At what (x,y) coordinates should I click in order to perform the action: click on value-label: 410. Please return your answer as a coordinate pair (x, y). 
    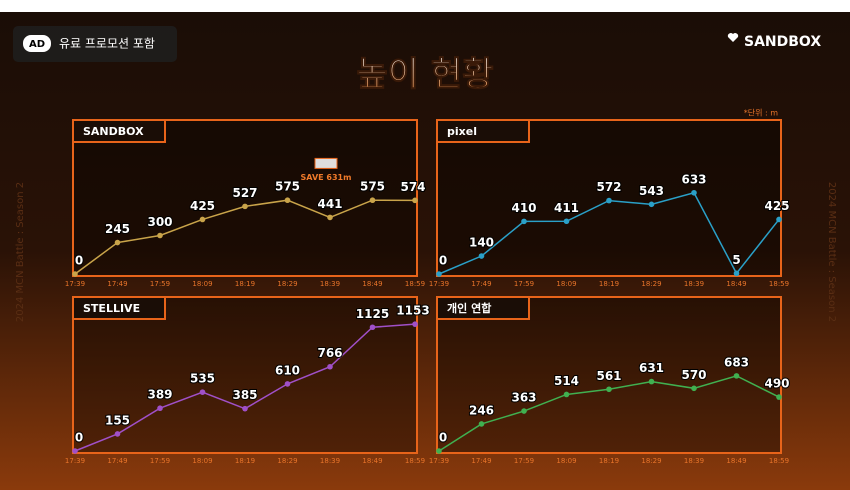
    Looking at the image, I should click on (523, 208).